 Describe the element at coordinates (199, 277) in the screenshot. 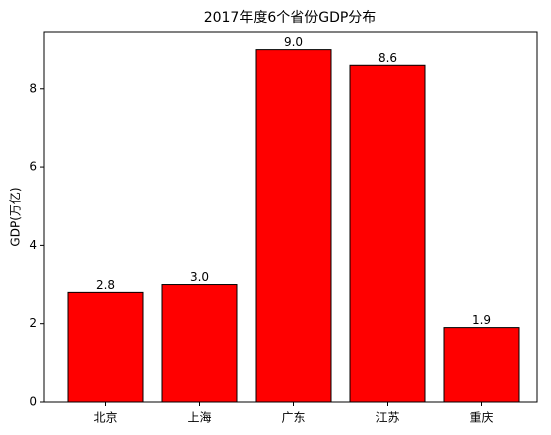

I see `value-label: 3.0` at that location.